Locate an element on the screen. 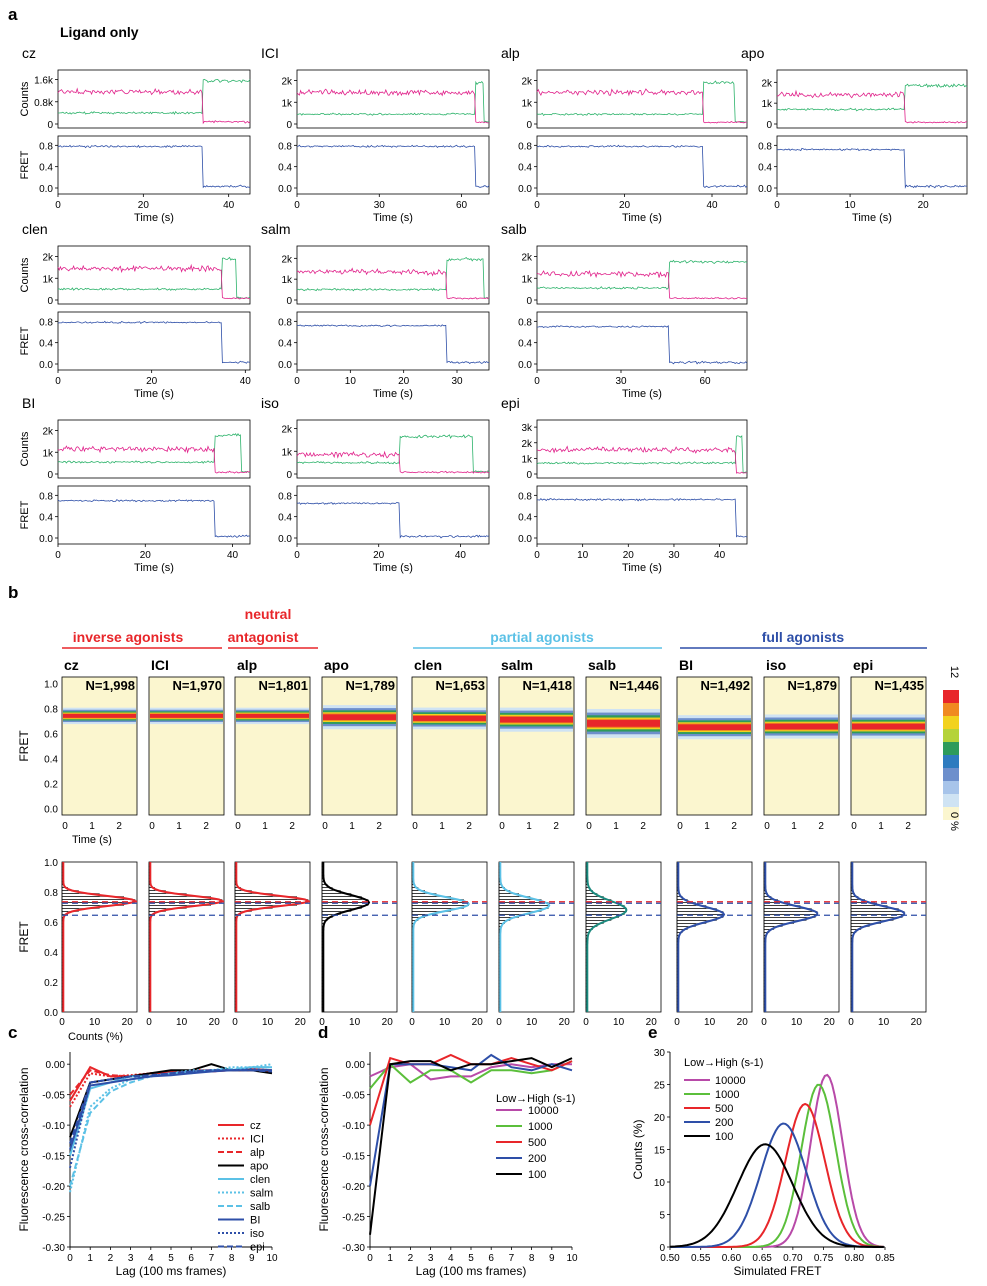 Image resolution: width=987 pixels, height=1286 pixels. histogram-box is located at coordinates (272, 937).